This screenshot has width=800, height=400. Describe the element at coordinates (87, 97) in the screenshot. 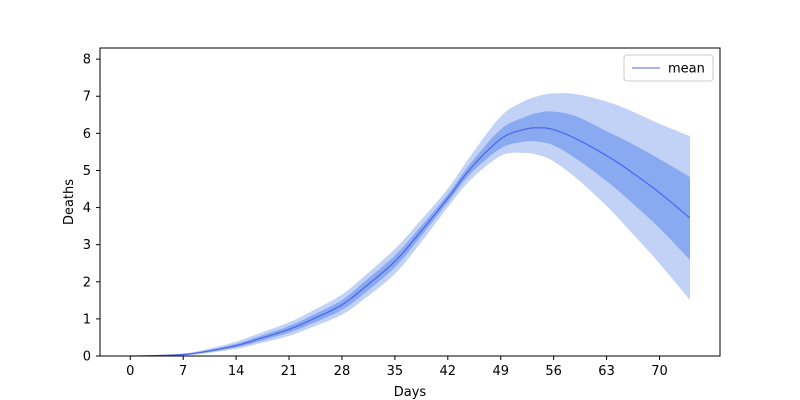

I see `y-tick-label: 7` at that location.